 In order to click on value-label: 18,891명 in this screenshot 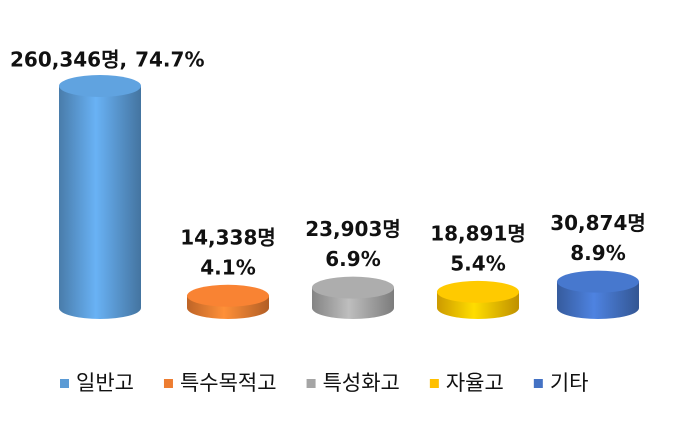, I will do `click(478, 233)`.